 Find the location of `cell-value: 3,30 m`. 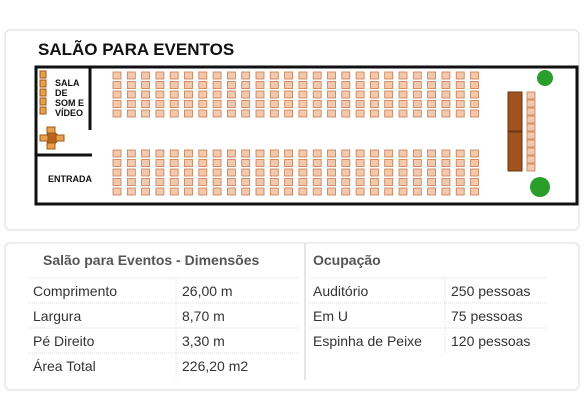

cell-value: 3,30 m is located at coordinates (203, 341).